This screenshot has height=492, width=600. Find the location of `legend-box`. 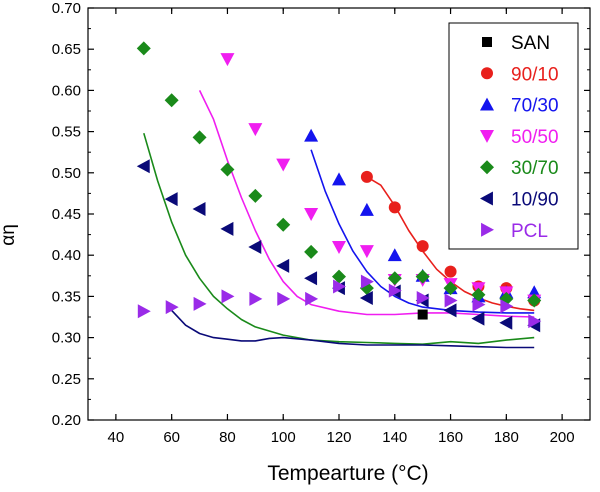

legend-box is located at coordinates (513, 136).